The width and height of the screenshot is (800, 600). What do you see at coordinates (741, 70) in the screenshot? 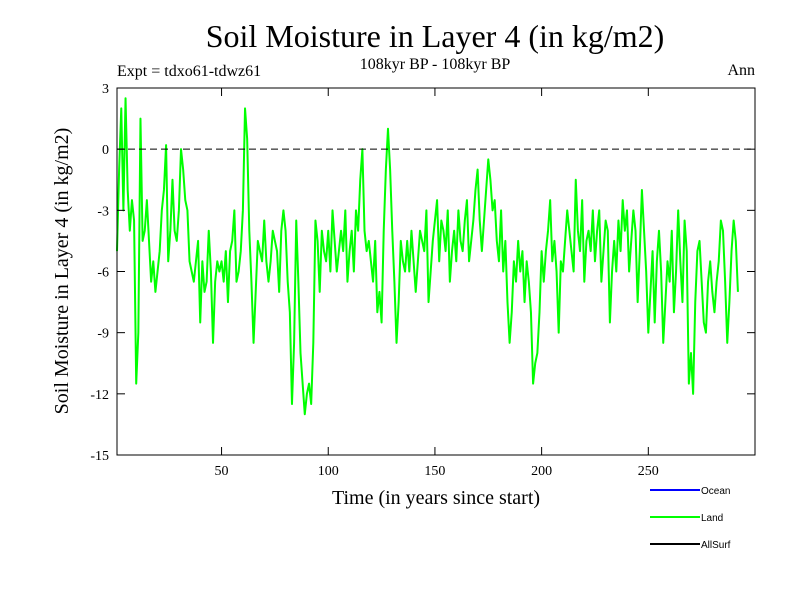
I see `period-label: Ann` at bounding box center [741, 70].